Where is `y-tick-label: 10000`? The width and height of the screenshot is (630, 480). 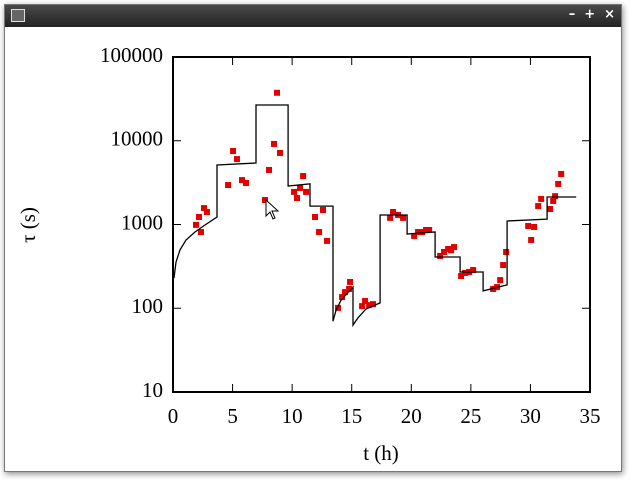 y-tick-label: 10000 is located at coordinates (137, 139).